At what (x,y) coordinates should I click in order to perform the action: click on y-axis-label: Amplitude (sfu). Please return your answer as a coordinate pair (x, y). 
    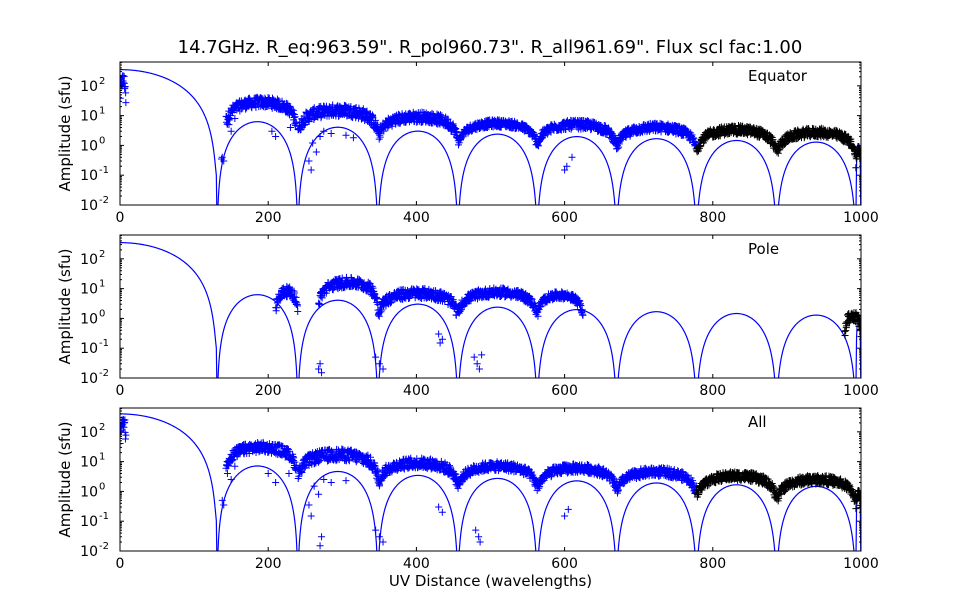
    Looking at the image, I should click on (65, 134).